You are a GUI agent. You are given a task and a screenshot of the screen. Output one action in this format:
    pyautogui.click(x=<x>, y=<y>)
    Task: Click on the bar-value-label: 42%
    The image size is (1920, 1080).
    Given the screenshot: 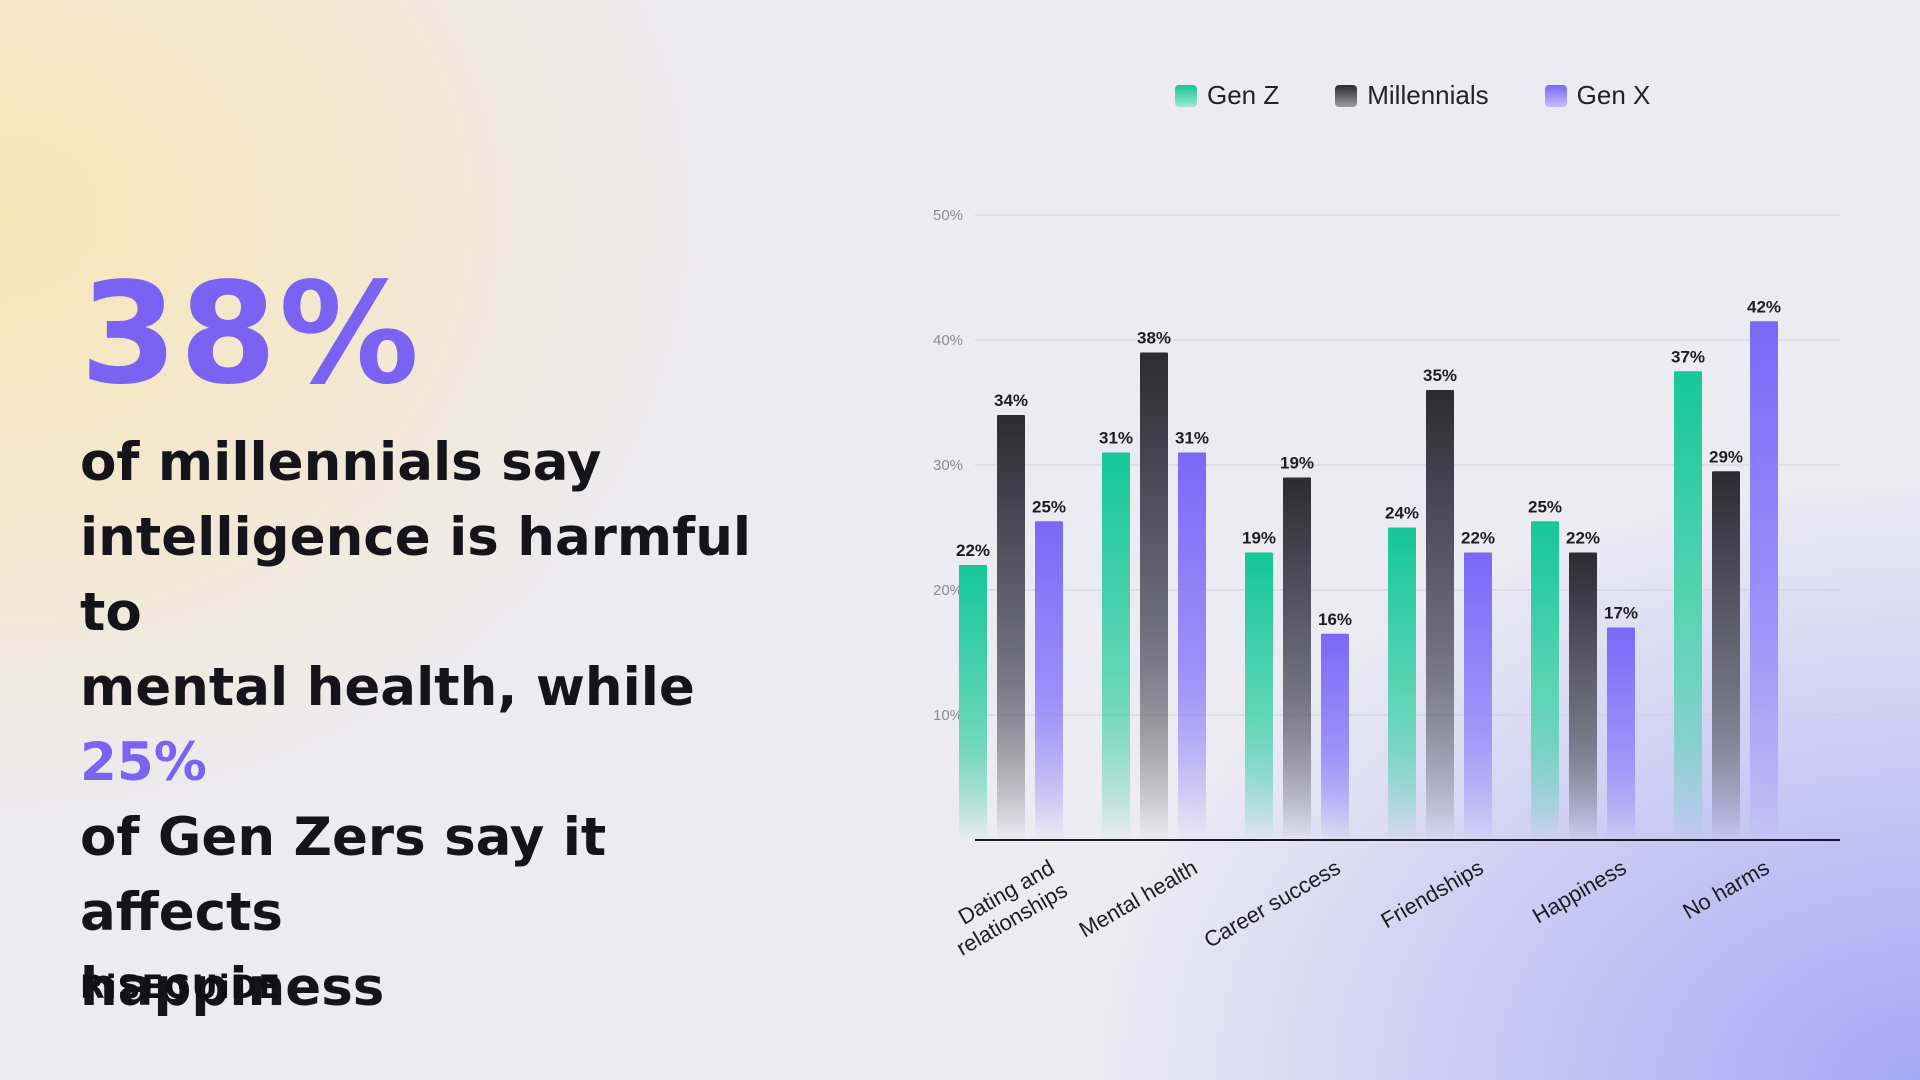 What is the action you would take?
    pyautogui.click(x=1764, y=306)
    